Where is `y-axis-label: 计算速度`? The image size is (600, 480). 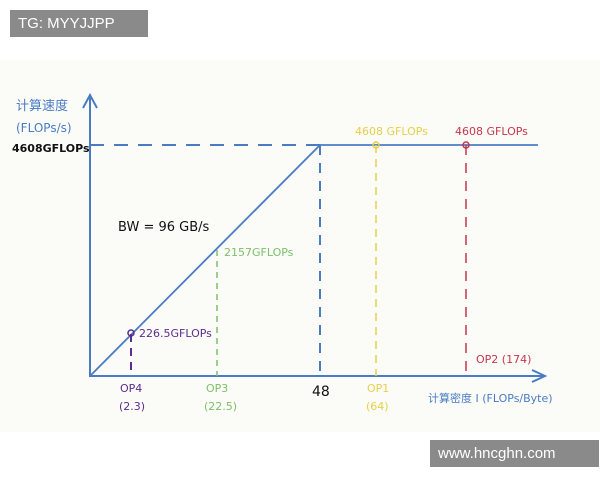
y-axis-label: 计算速度 is located at coordinates (42, 106).